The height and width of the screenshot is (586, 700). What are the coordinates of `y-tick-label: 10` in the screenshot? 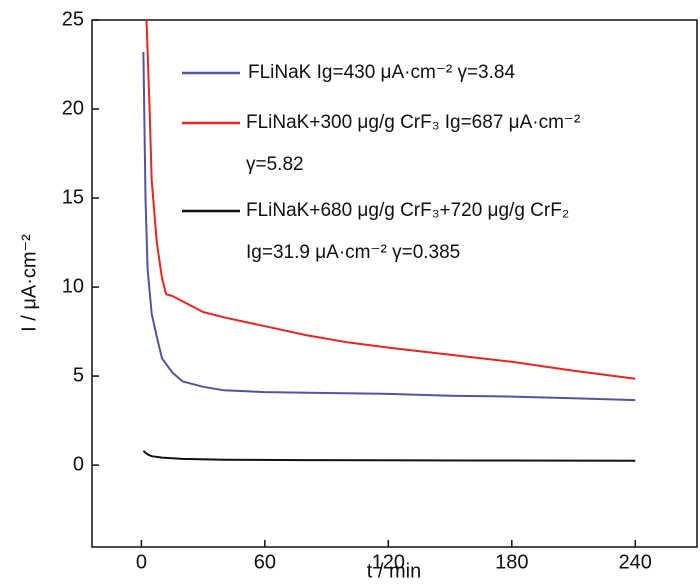 It's located at (73, 286).